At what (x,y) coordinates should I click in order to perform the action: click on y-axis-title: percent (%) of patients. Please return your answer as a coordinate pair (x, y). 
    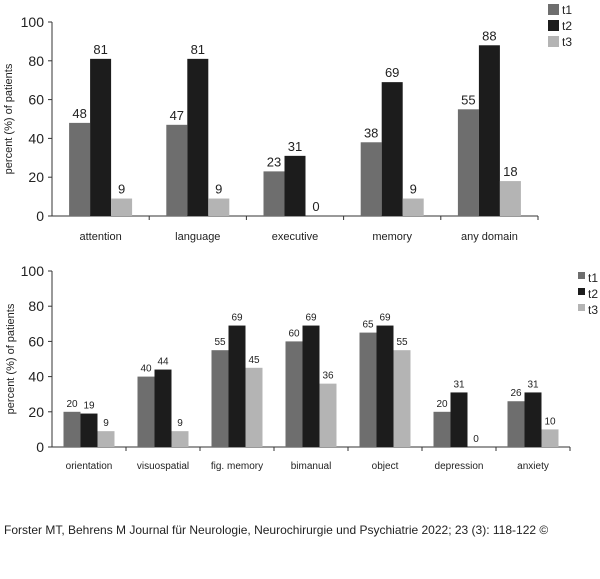
    Looking at the image, I should click on (11, 358).